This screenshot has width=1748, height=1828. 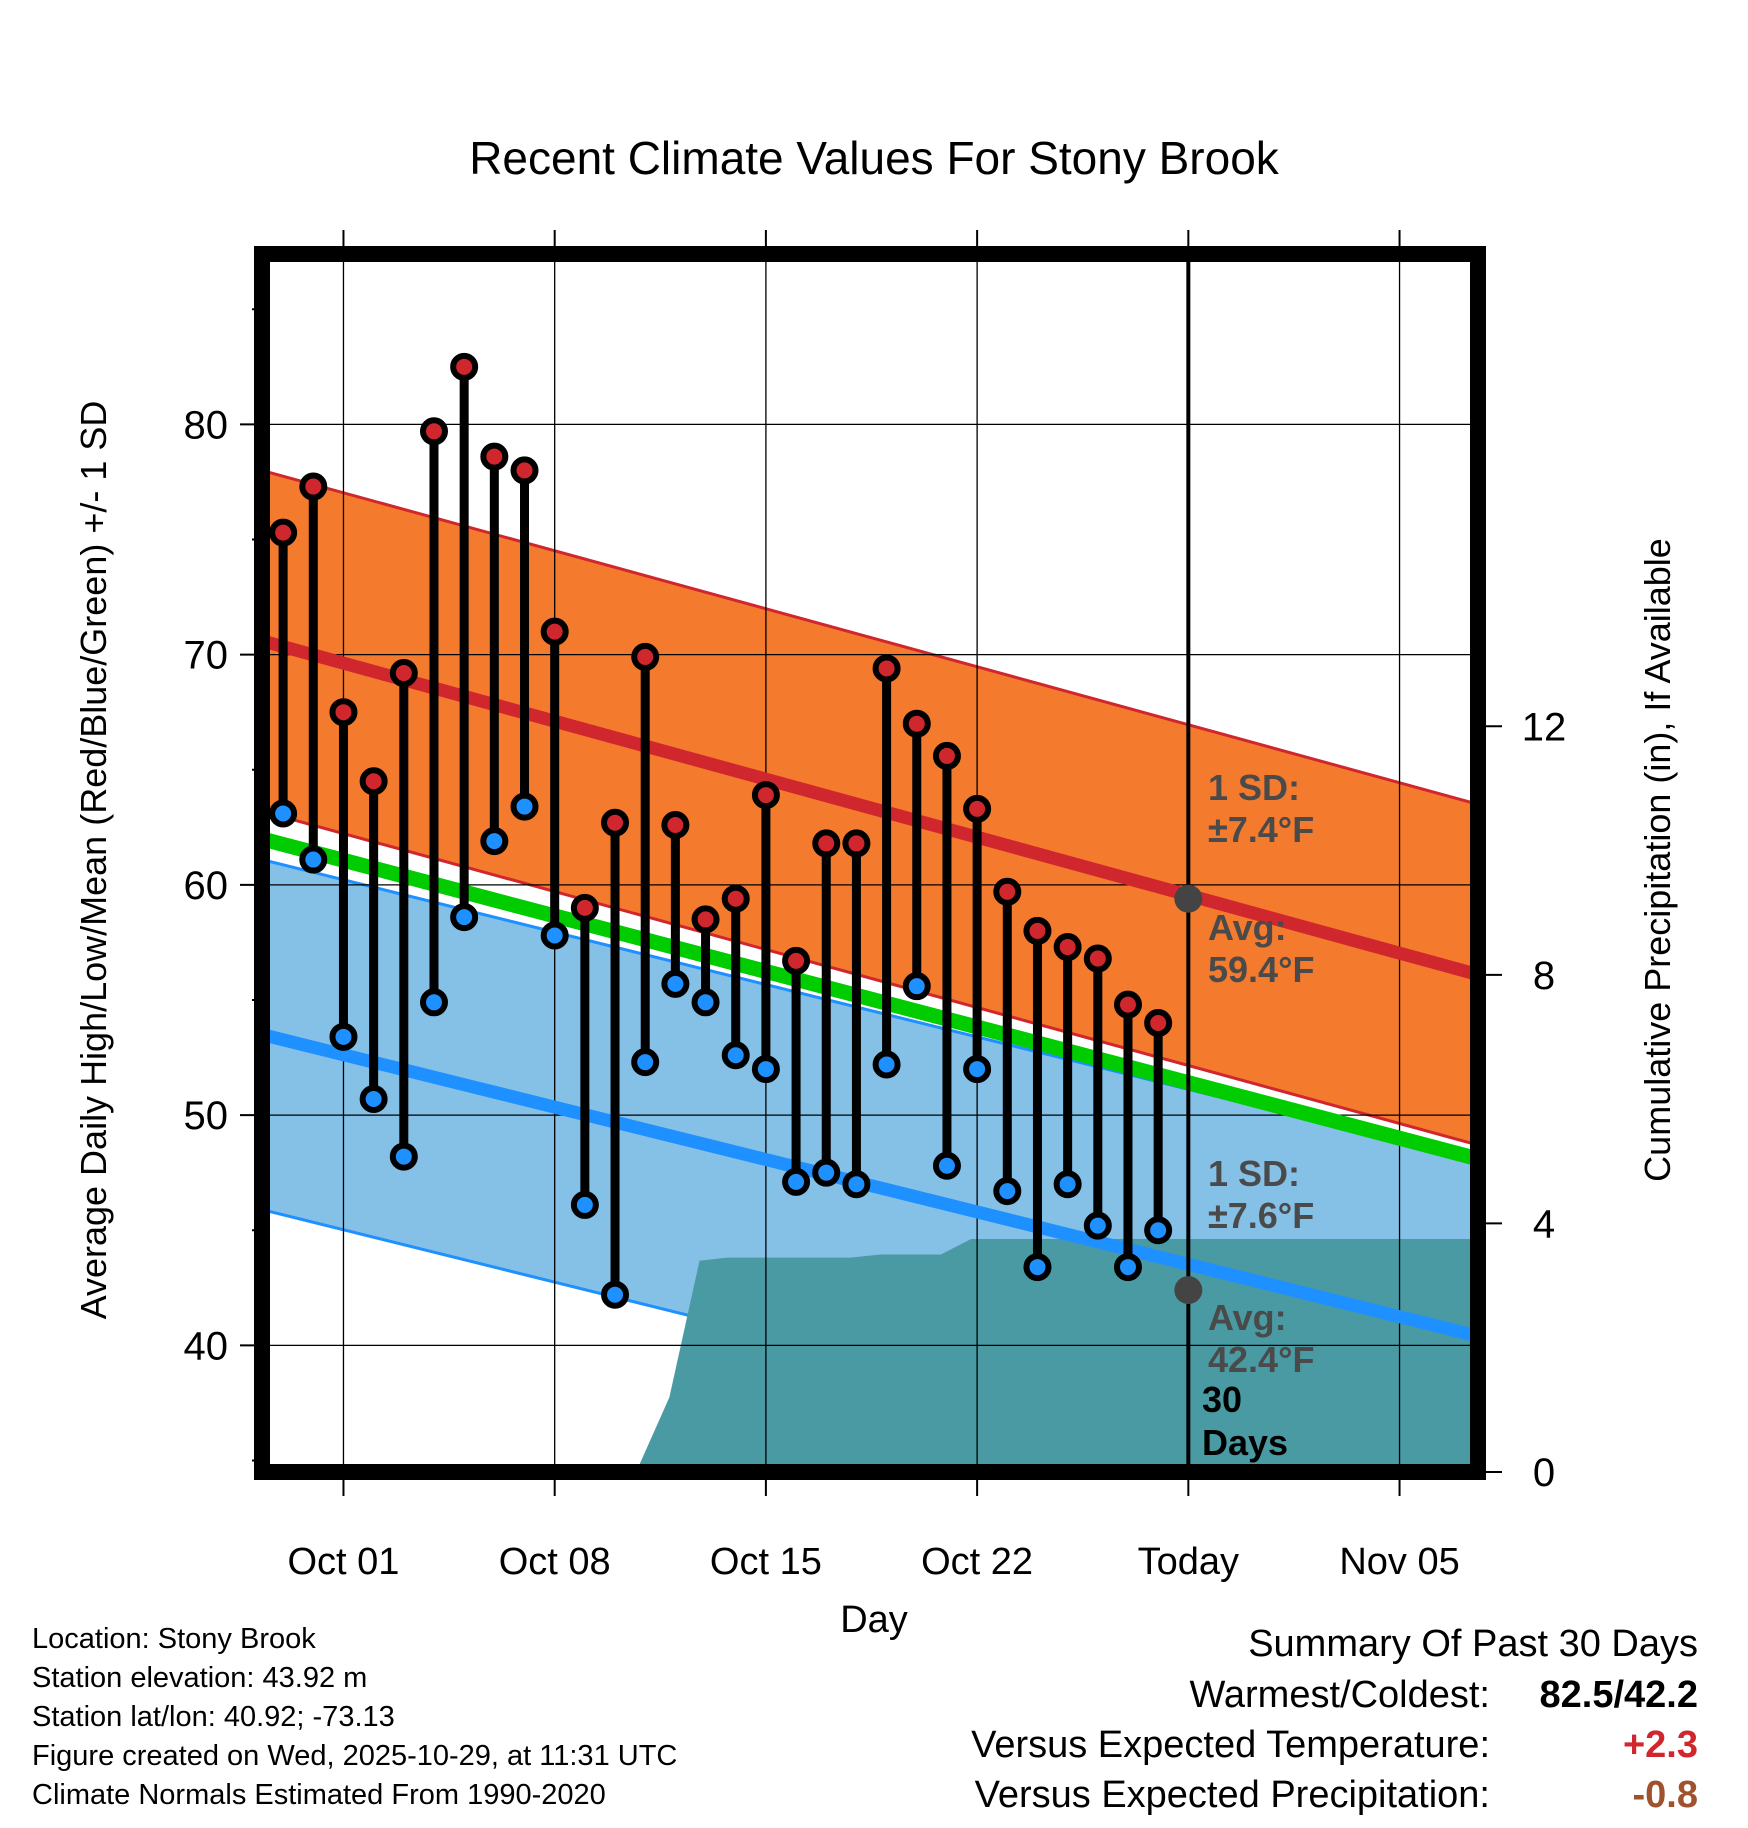 What do you see at coordinates (200, 1678) in the screenshot?
I see `elevation-text: Station elevation: 43.92 m` at bounding box center [200, 1678].